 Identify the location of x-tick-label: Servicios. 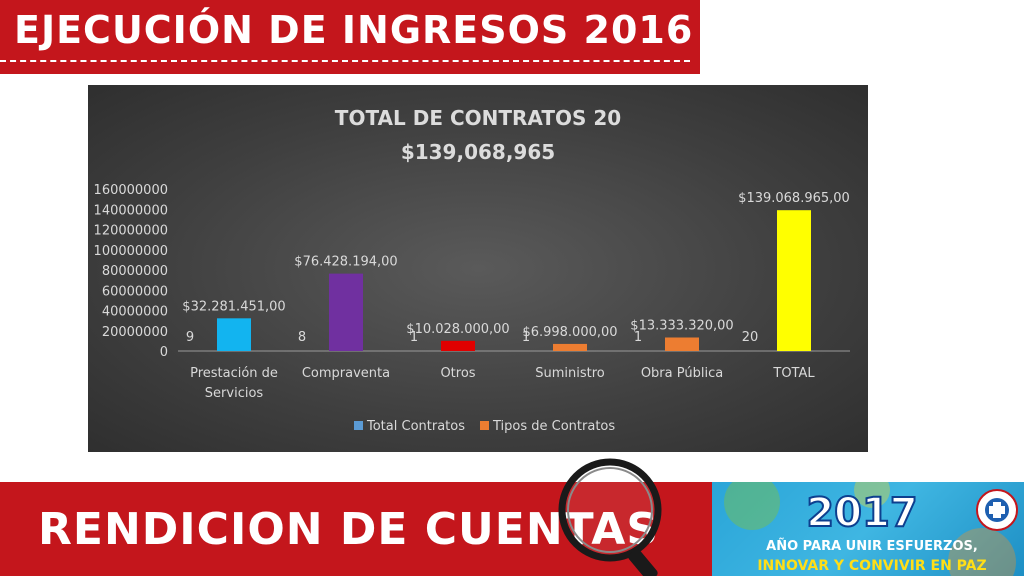
(234, 393).